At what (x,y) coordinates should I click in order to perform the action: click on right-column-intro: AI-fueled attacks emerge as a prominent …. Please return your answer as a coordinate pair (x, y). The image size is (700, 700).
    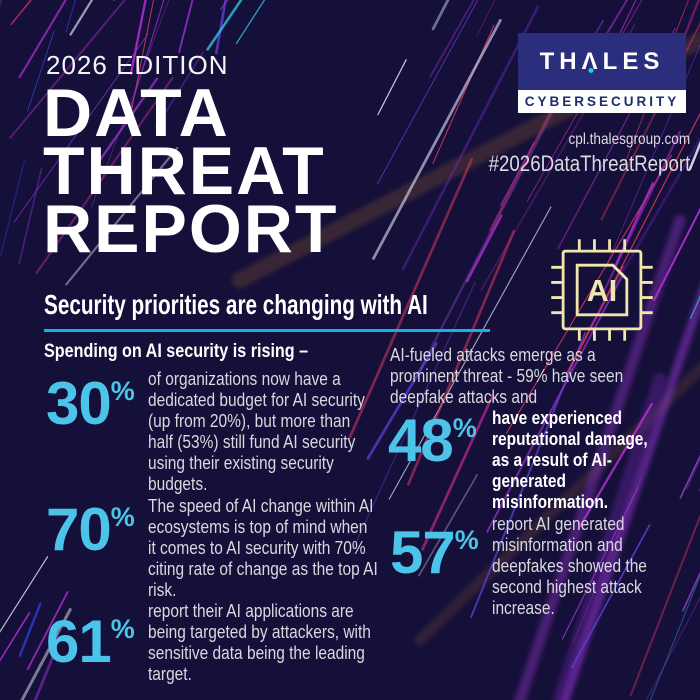
    Looking at the image, I should click on (507, 376).